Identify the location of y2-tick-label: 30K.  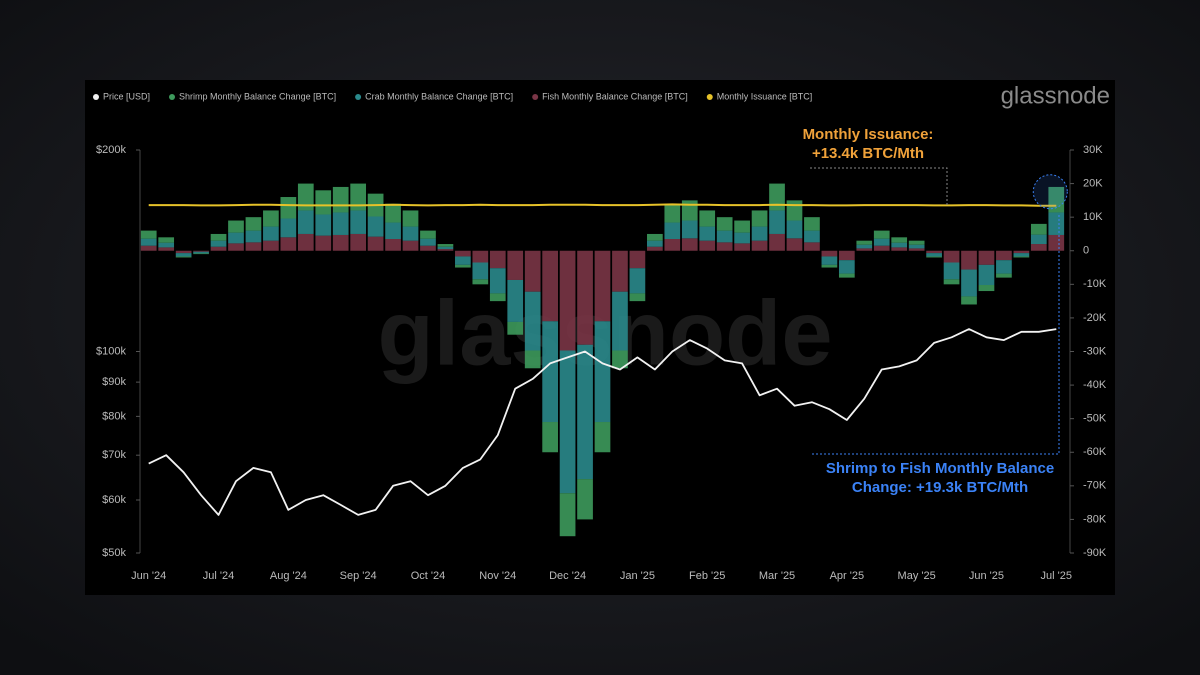
(1093, 150).